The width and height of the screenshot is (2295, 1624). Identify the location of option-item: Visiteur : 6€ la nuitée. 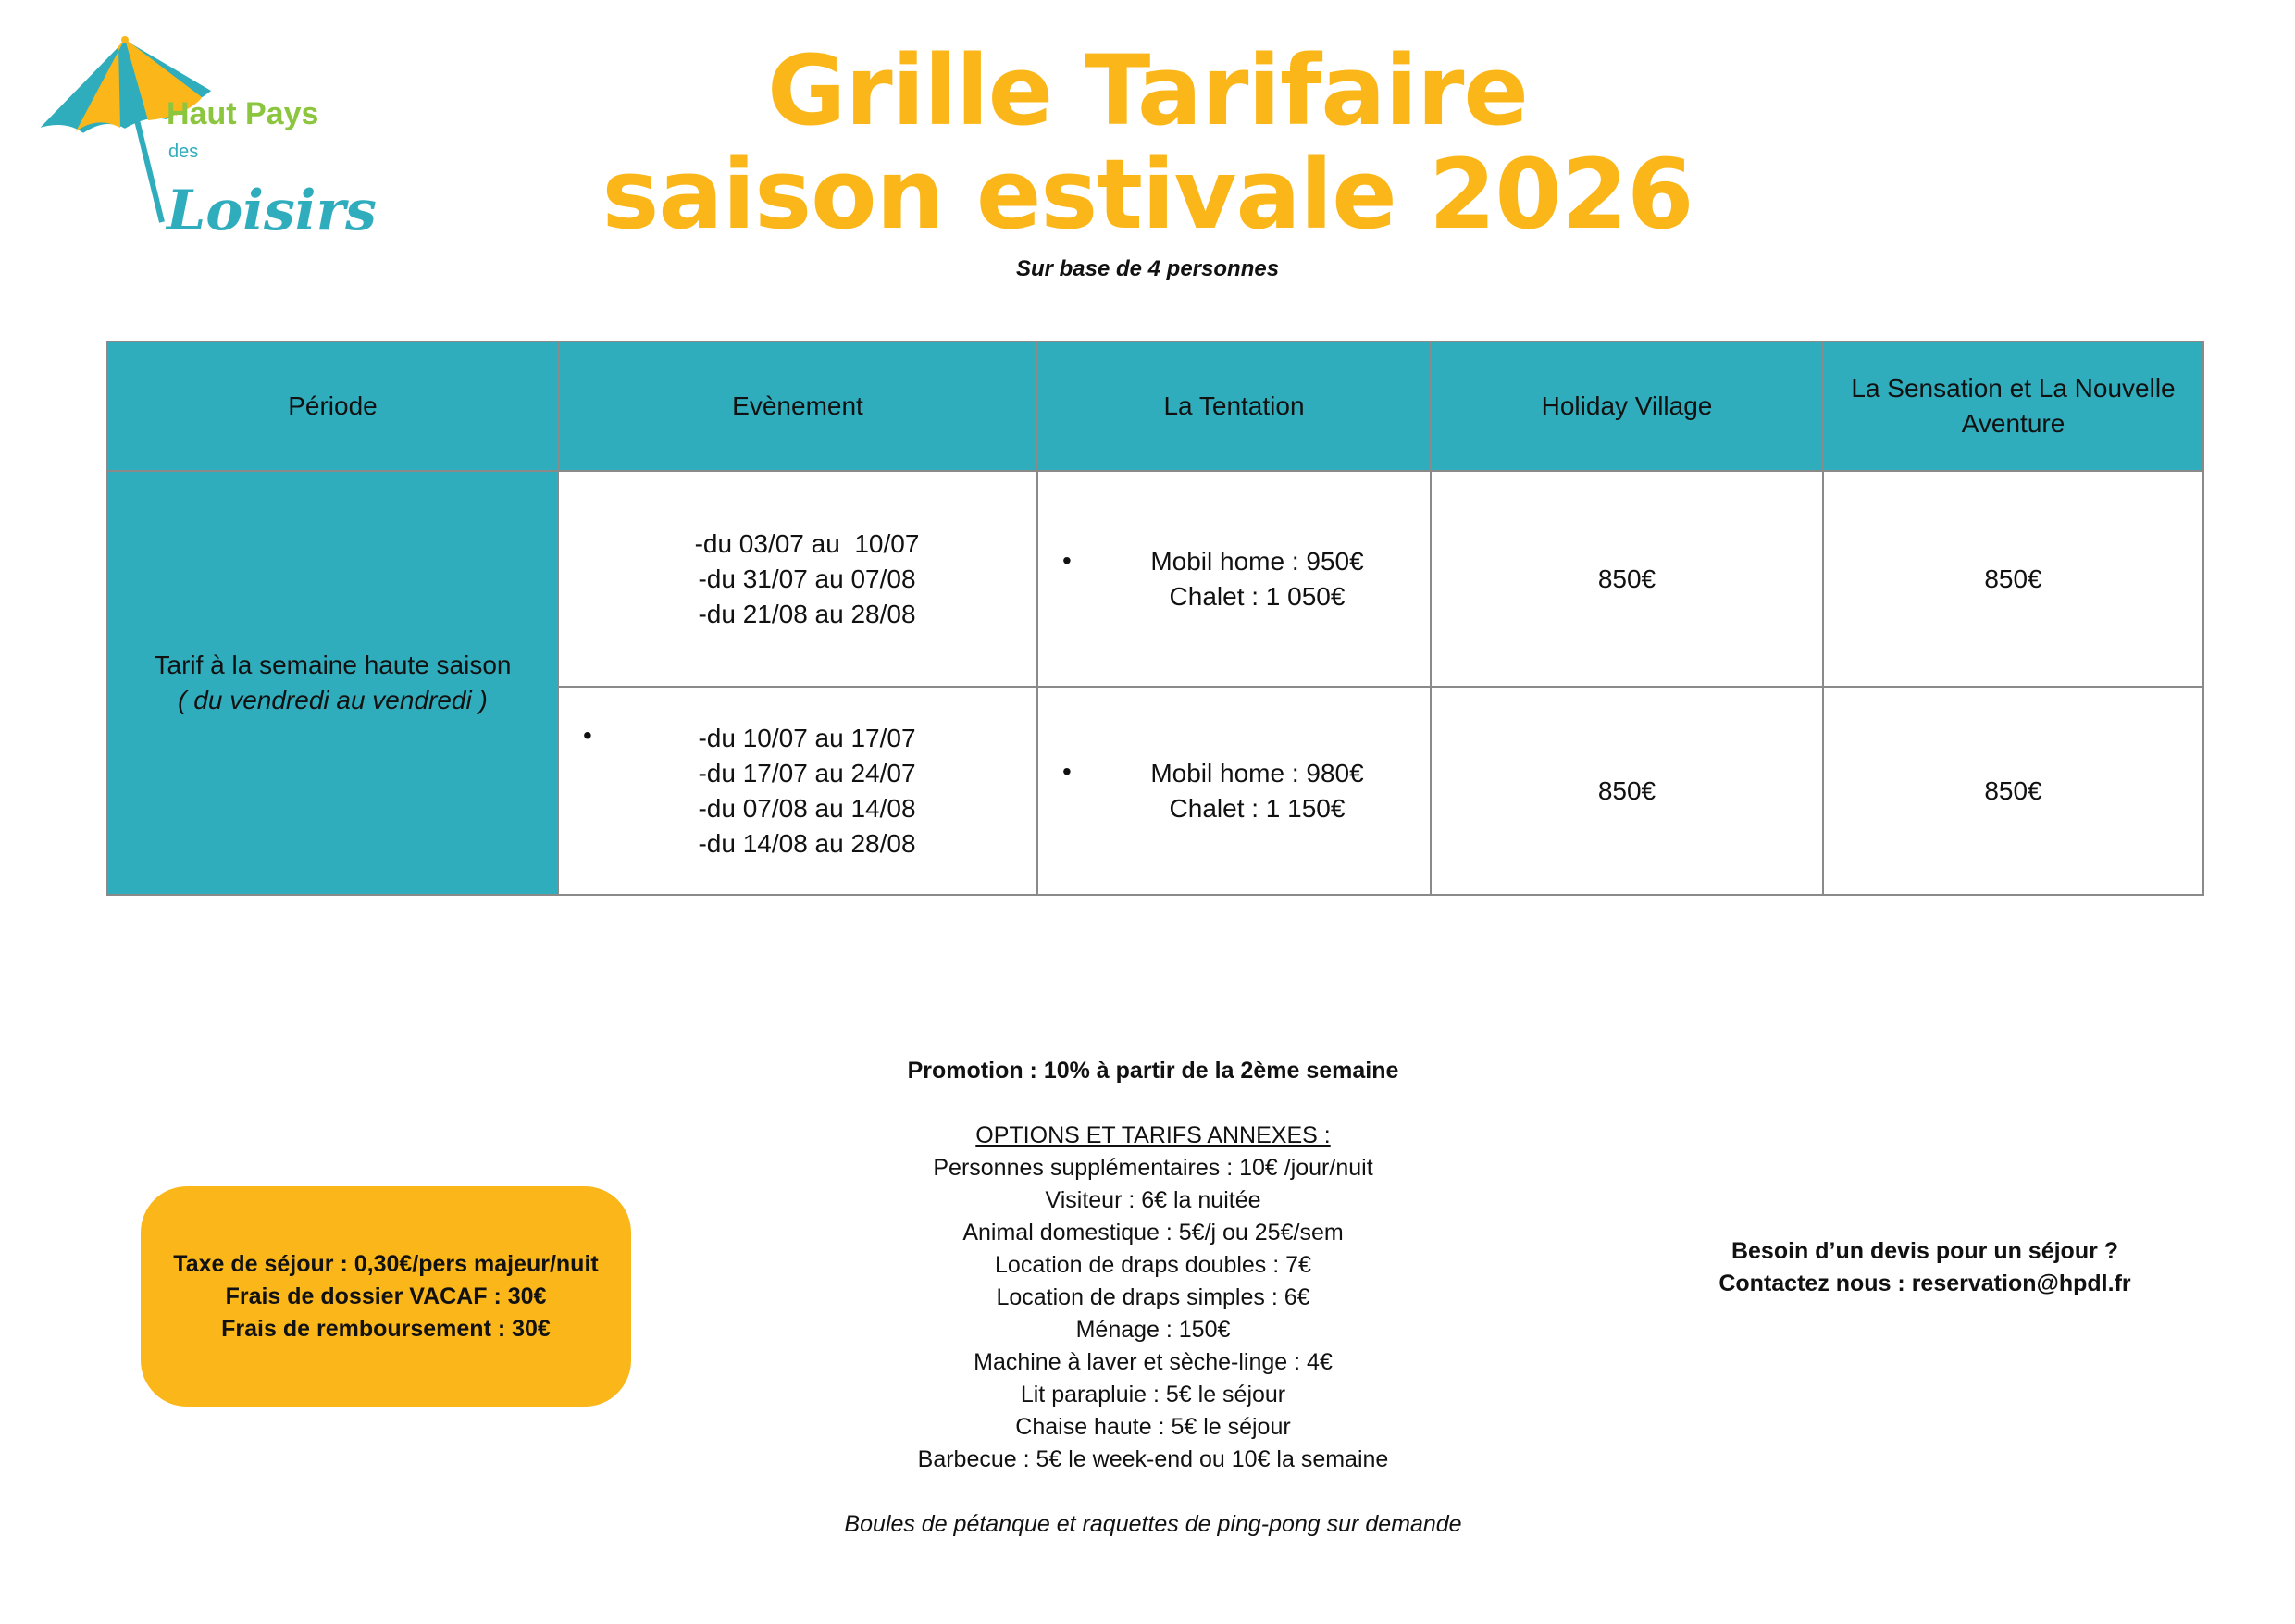
(1153, 1200).